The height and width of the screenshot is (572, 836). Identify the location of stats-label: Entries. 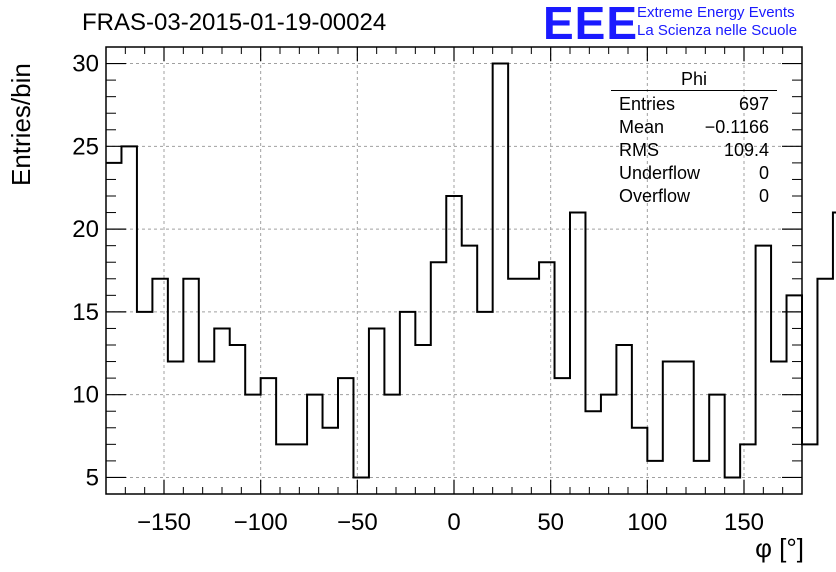
(647, 104).